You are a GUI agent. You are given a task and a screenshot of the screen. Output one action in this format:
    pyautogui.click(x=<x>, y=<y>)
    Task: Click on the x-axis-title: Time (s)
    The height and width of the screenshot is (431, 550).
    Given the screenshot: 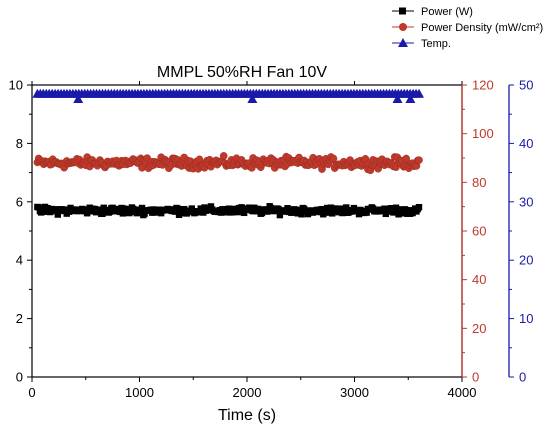 What is the action you would take?
    pyautogui.click(x=247, y=415)
    